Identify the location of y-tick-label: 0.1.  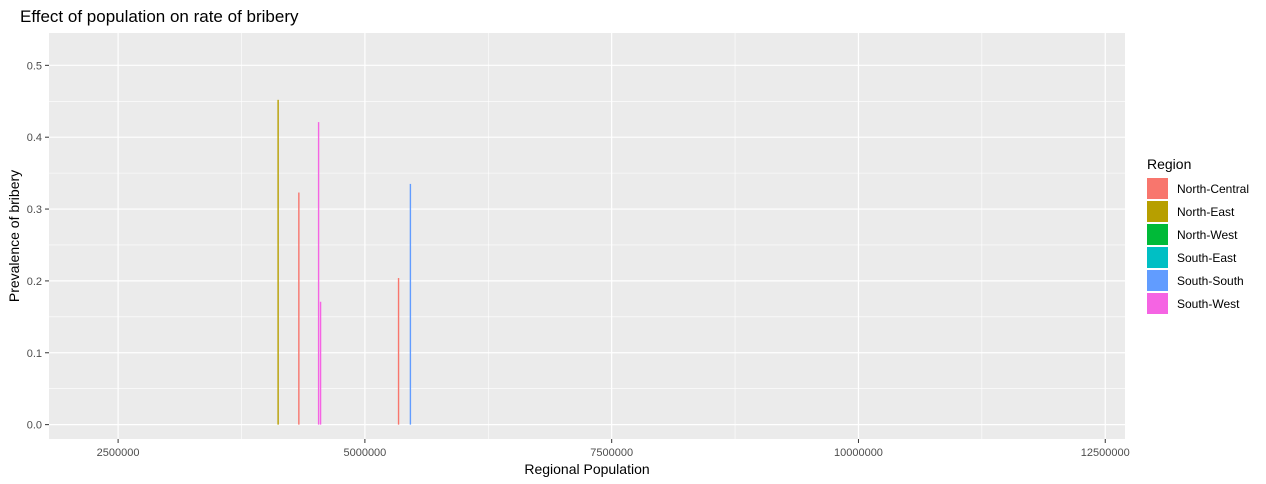
(34, 354).